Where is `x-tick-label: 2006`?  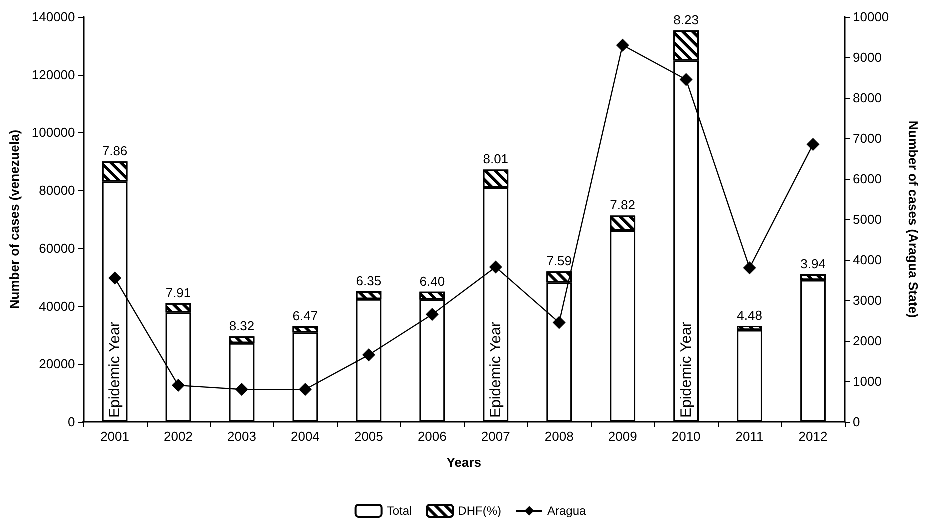
x-tick-label: 2006 is located at coordinates (432, 436).